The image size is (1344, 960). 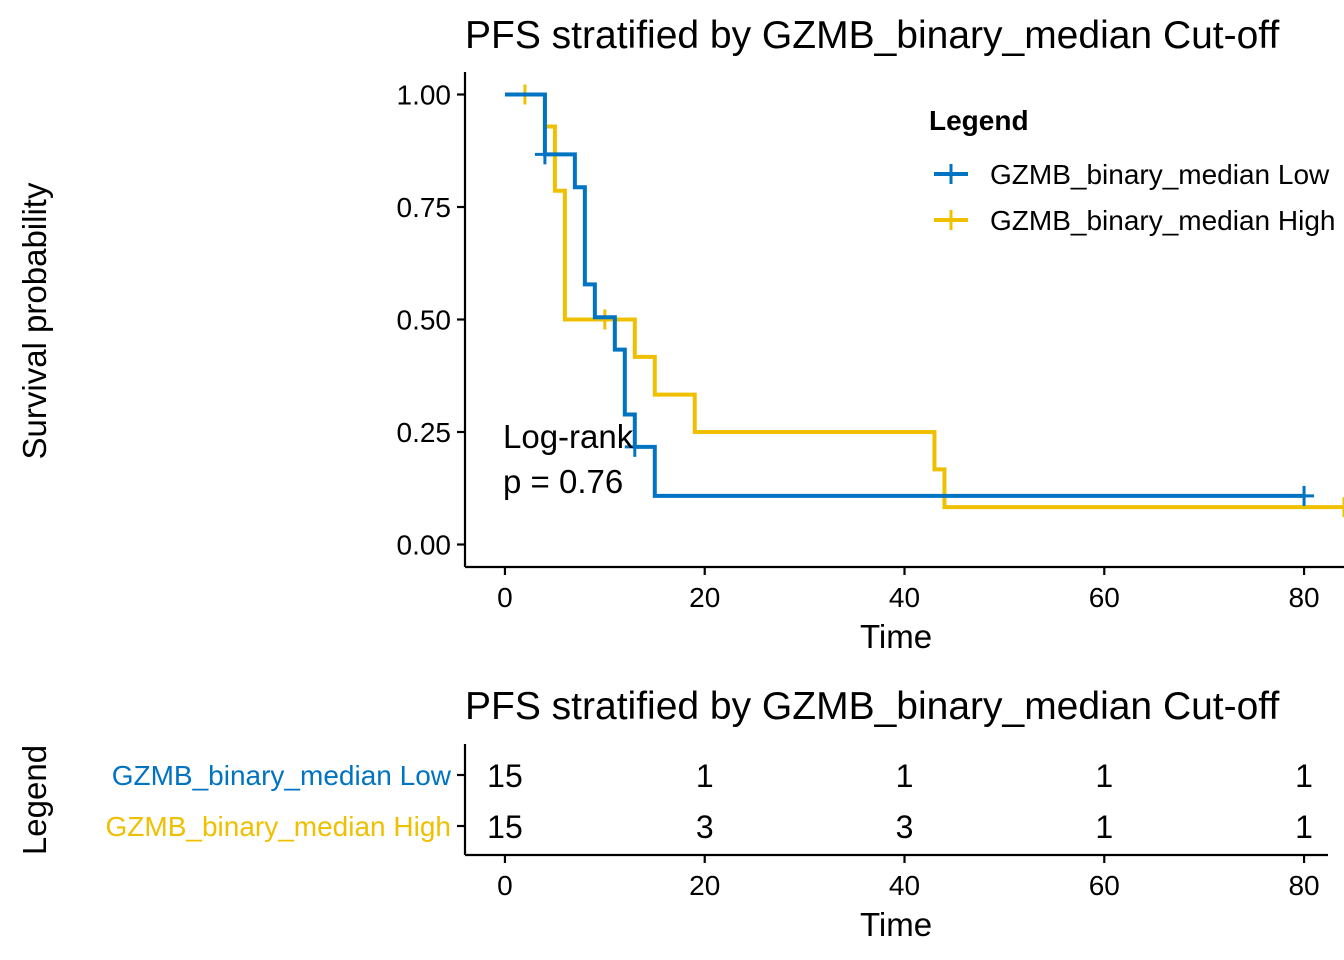 What do you see at coordinates (563, 481) in the screenshot?
I see `logrank-p-value: p = 0.76` at bounding box center [563, 481].